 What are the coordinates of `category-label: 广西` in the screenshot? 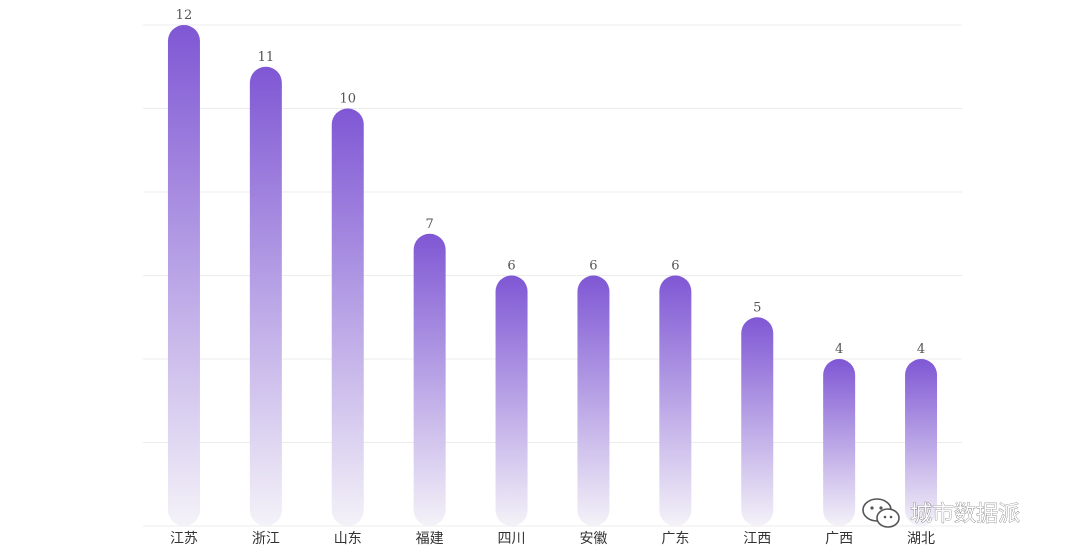 It's located at (839, 539).